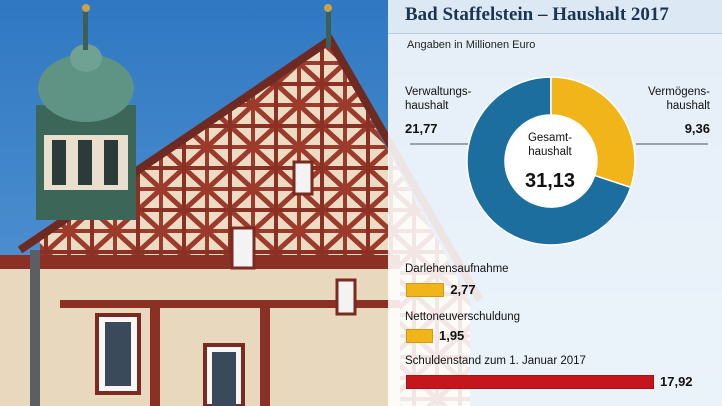 The width and height of the screenshot is (722, 406). Describe the element at coordinates (530, 382) in the screenshot. I see `schulden-bar` at that location.